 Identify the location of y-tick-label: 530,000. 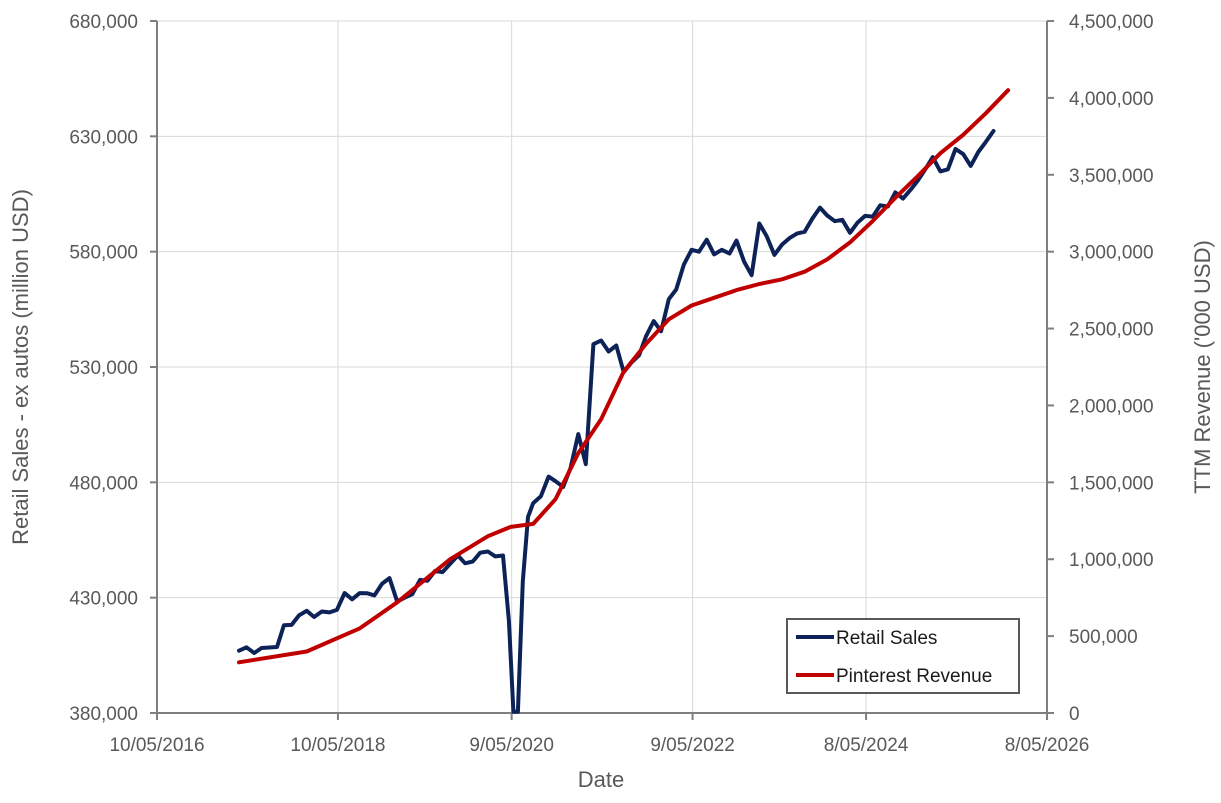
(103, 368).